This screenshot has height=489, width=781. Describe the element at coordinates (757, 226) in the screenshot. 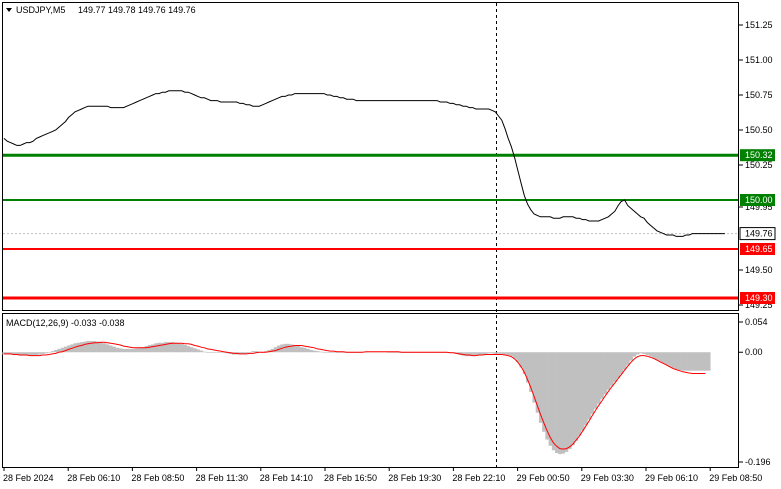

I see `level-price-labels: 150.32 150.00 149.76 149.65 149.30` at that location.